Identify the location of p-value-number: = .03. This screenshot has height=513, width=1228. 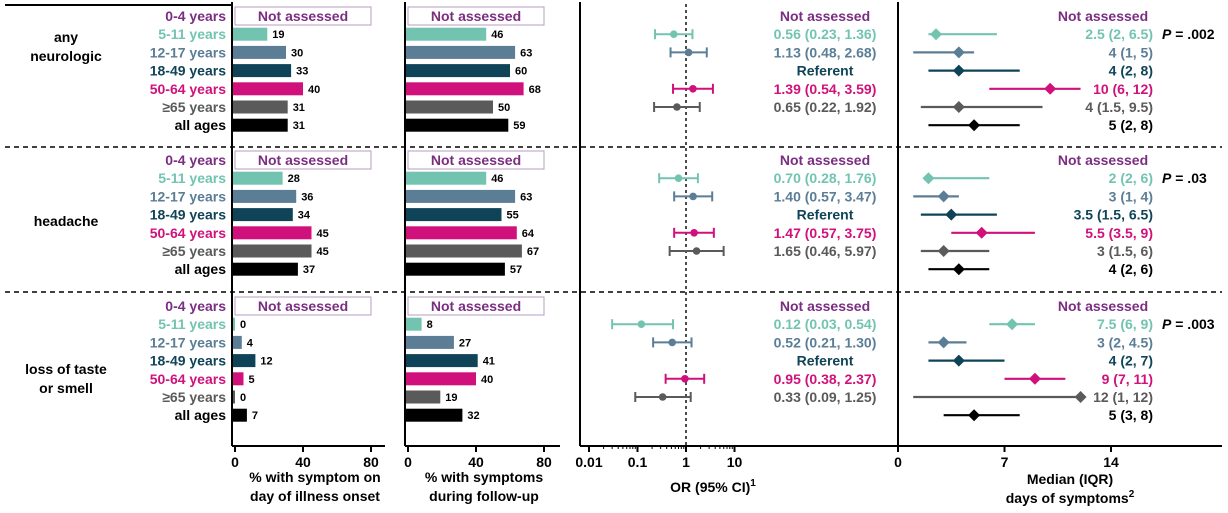
(1189, 178).